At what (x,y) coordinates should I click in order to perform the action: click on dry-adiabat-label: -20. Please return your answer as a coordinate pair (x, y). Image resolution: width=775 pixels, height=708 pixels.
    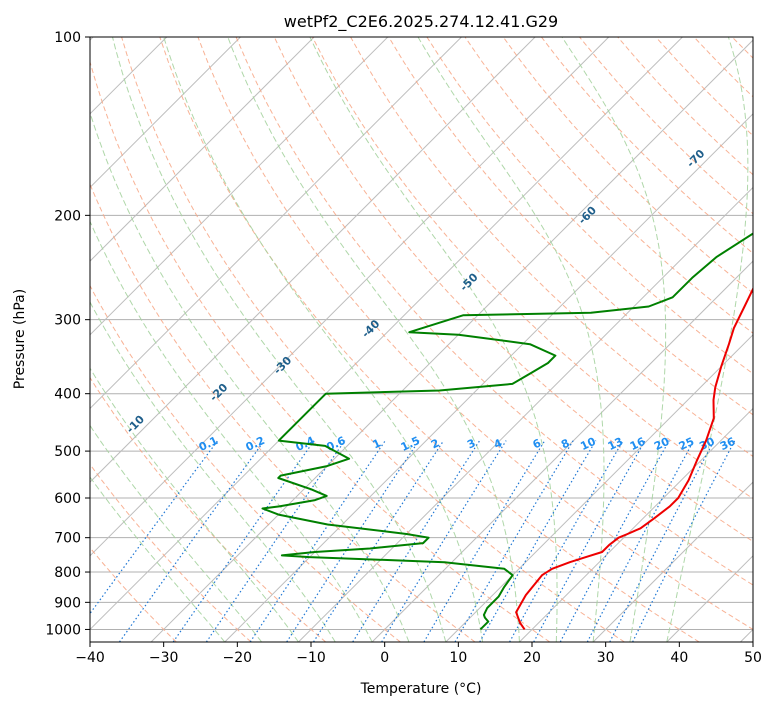
    Looking at the image, I should click on (218, 392).